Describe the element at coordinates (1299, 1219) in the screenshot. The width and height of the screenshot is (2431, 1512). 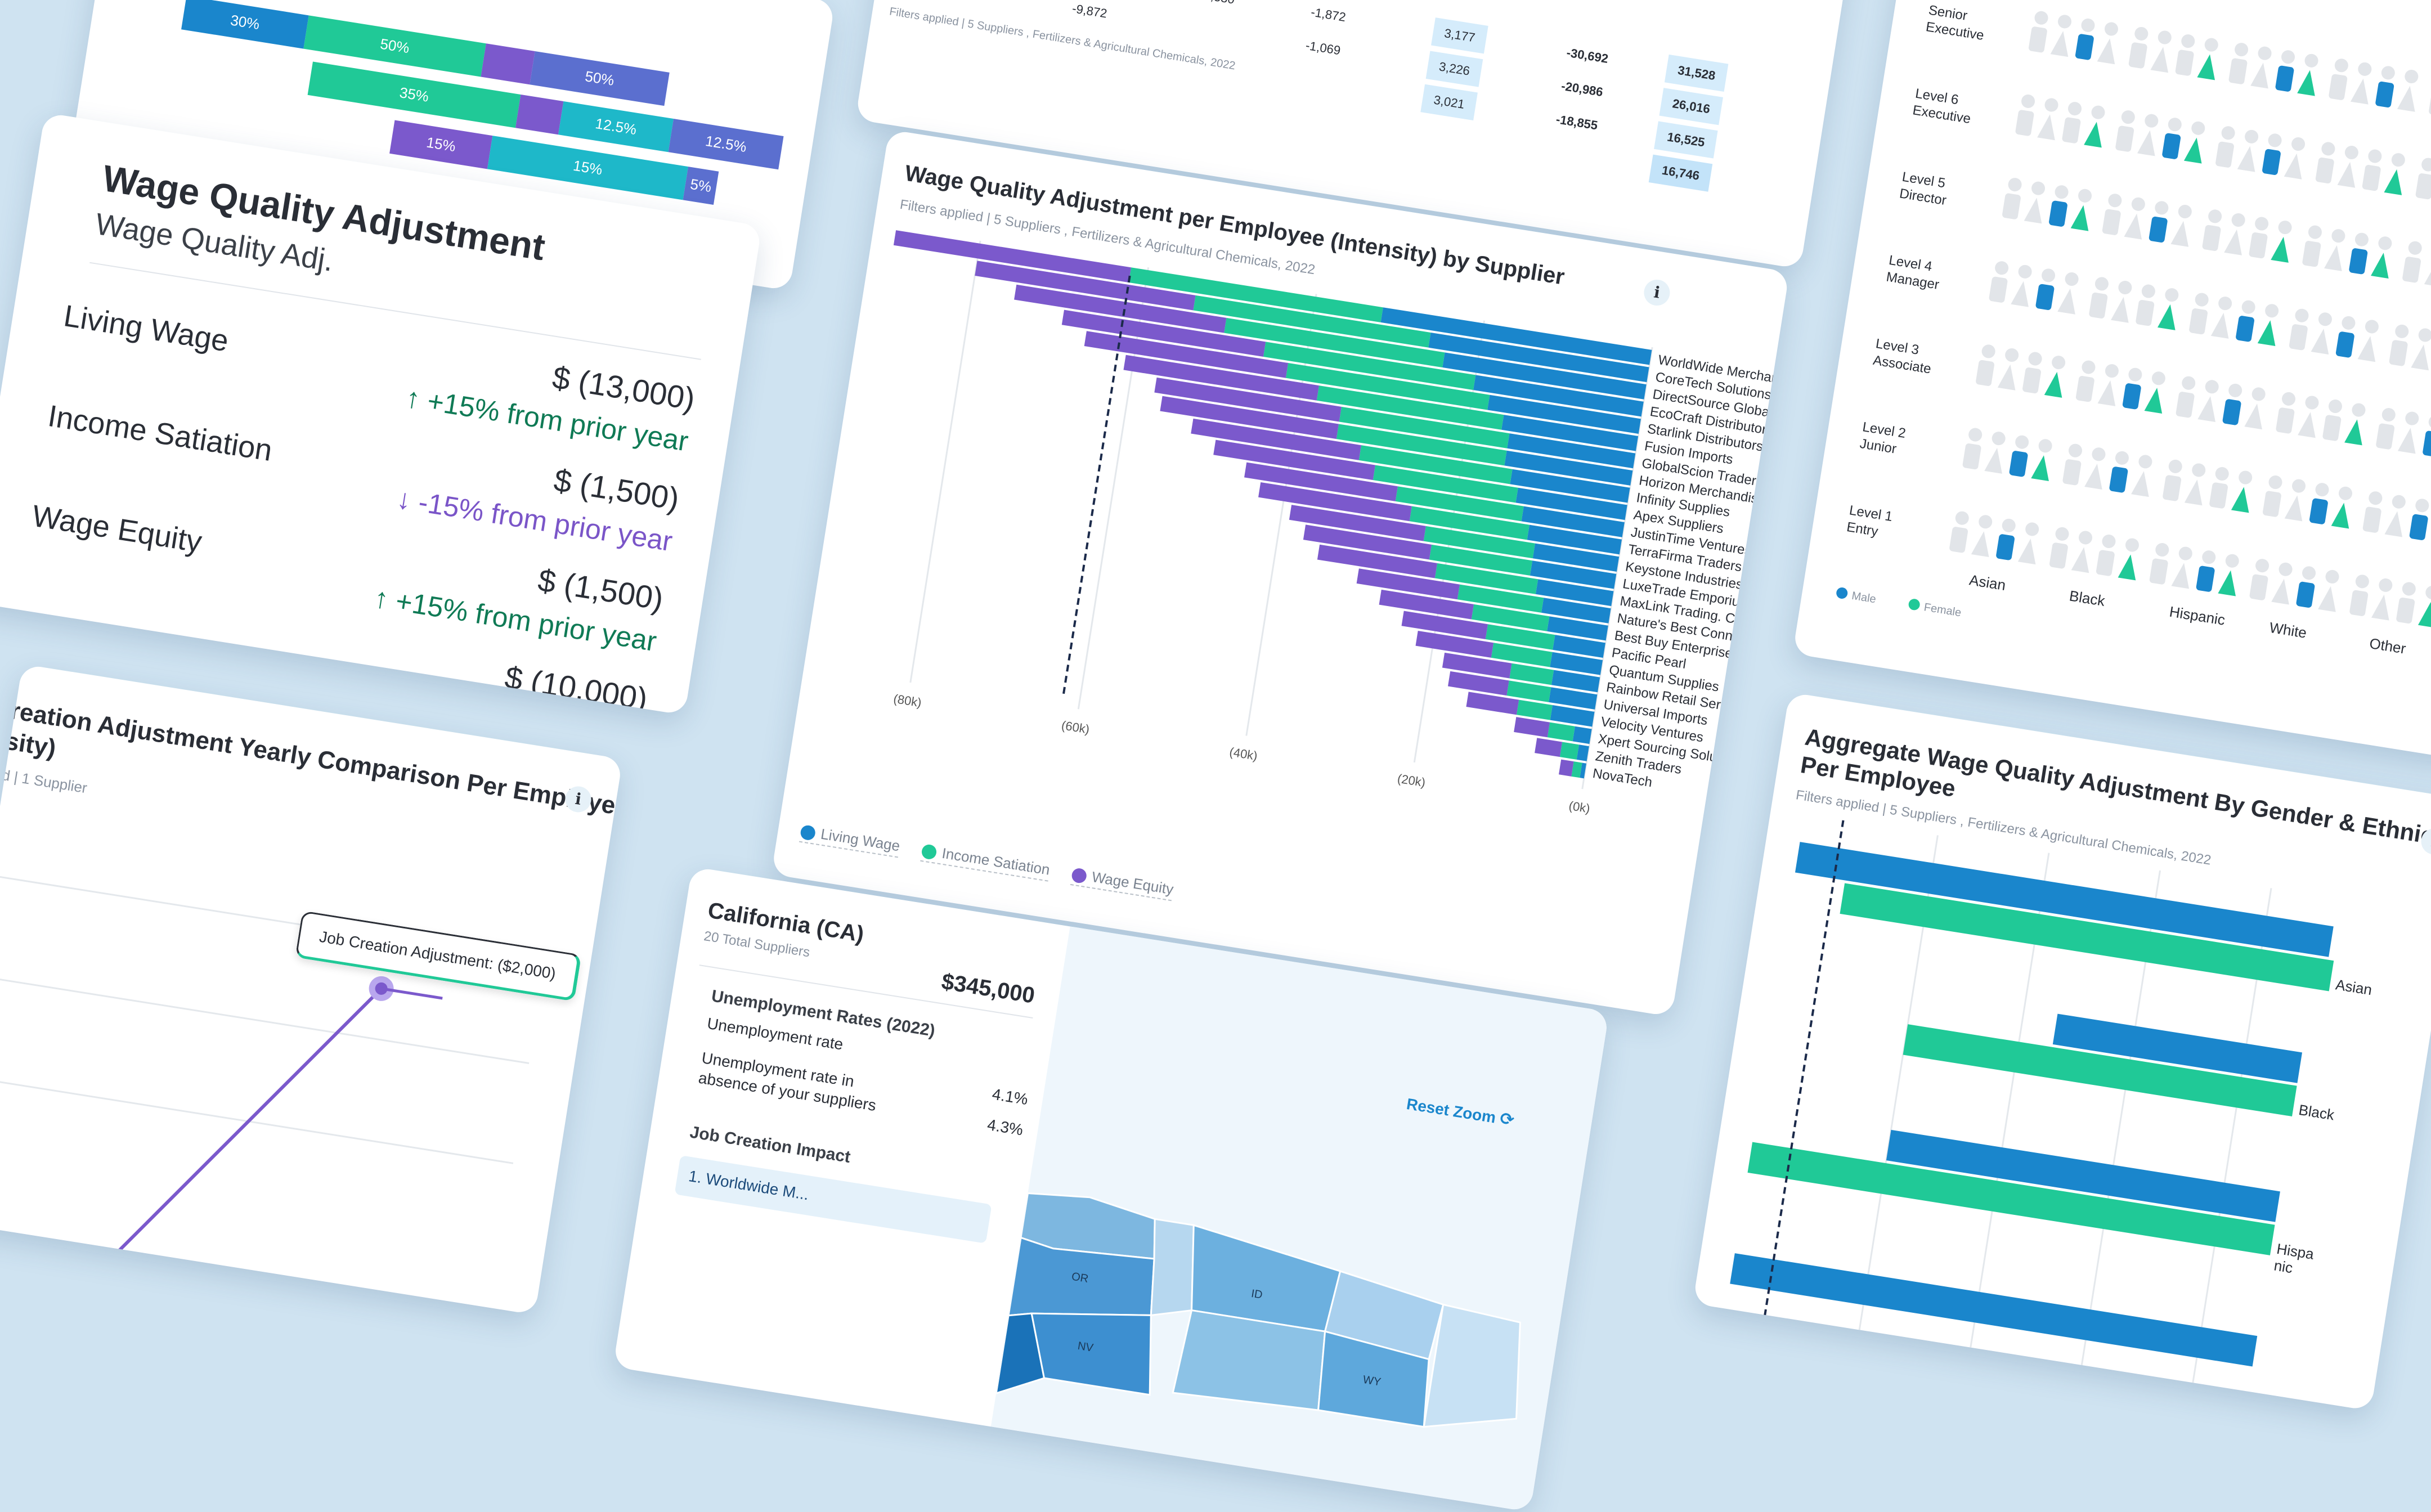
I see `map-panel: Reset Zoom ⟳ OR NV ID WY` at that location.